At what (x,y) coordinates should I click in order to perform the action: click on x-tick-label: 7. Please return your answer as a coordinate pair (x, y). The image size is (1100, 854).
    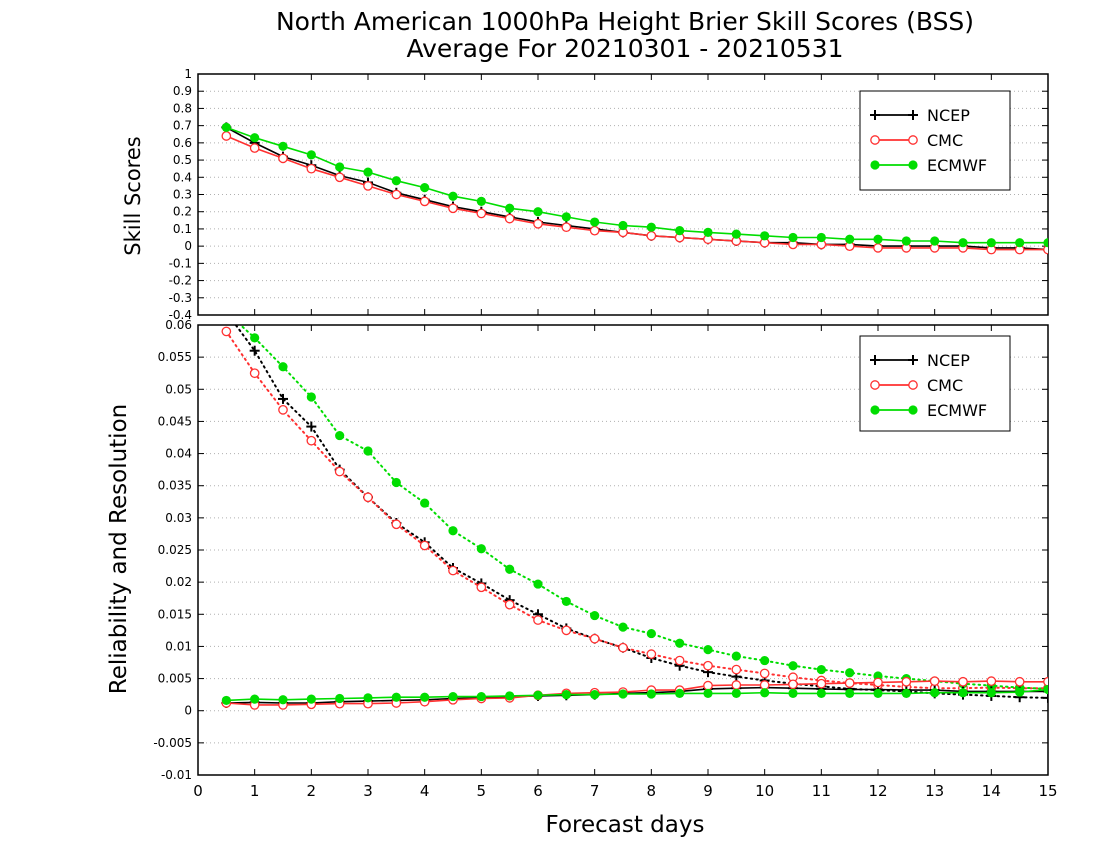
    Looking at the image, I should click on (595, 791).